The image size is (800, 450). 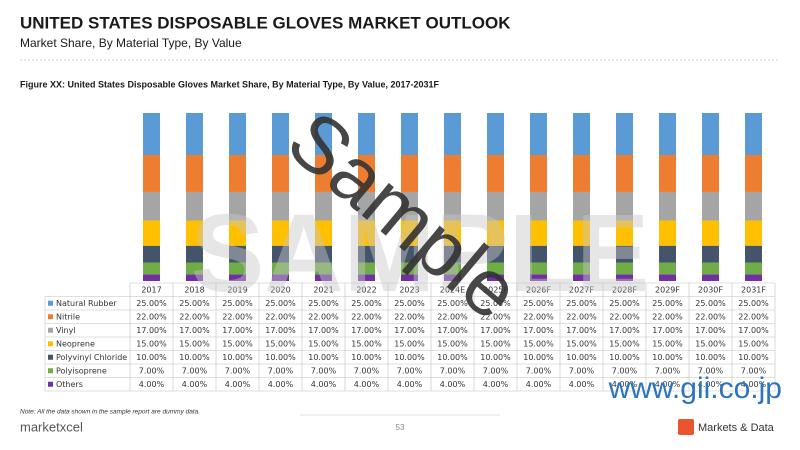 What do you see at coordinates (68, 316) in the screenshot?
I see `legend-label: Nitrile` at bounding box center [68, 316].